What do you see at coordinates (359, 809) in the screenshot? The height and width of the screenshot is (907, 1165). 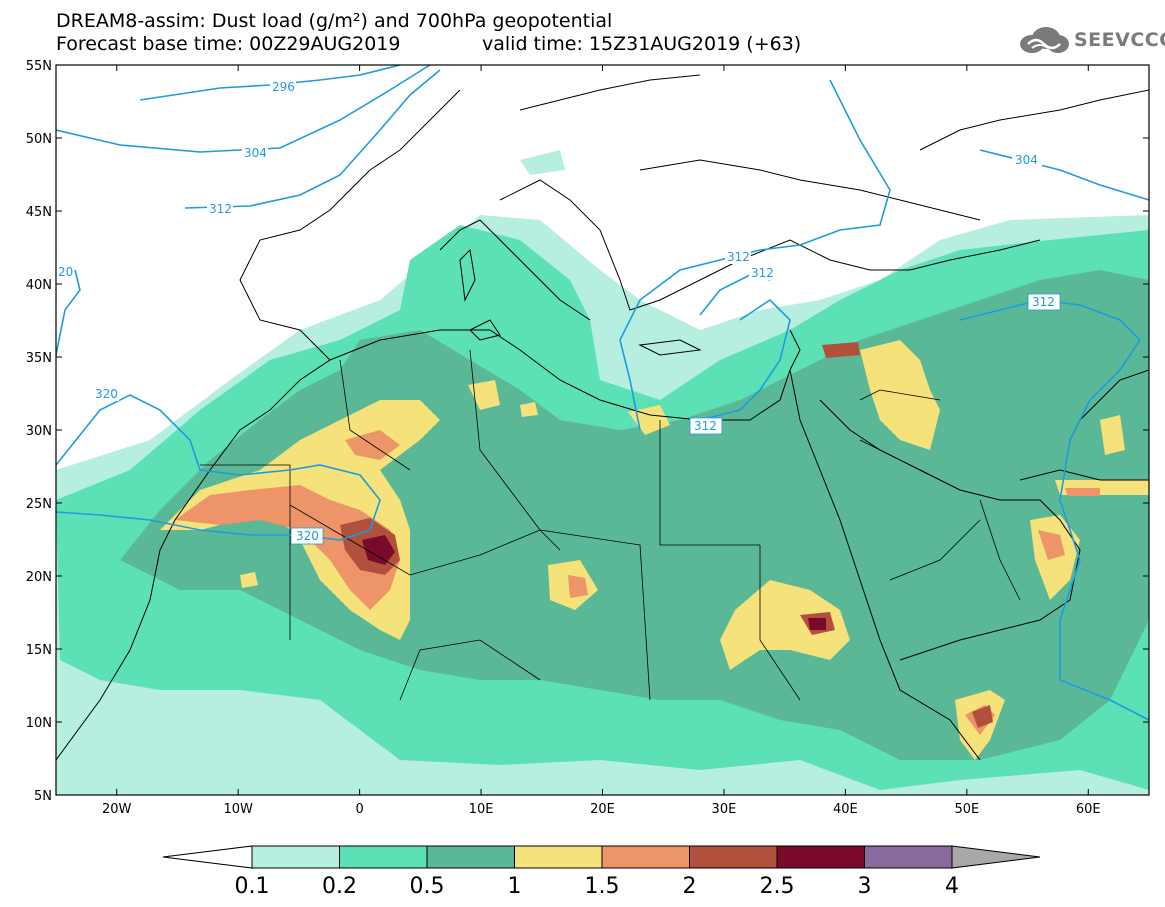 I see `lon-tick-label: 0` at bounding box center [359, 809].